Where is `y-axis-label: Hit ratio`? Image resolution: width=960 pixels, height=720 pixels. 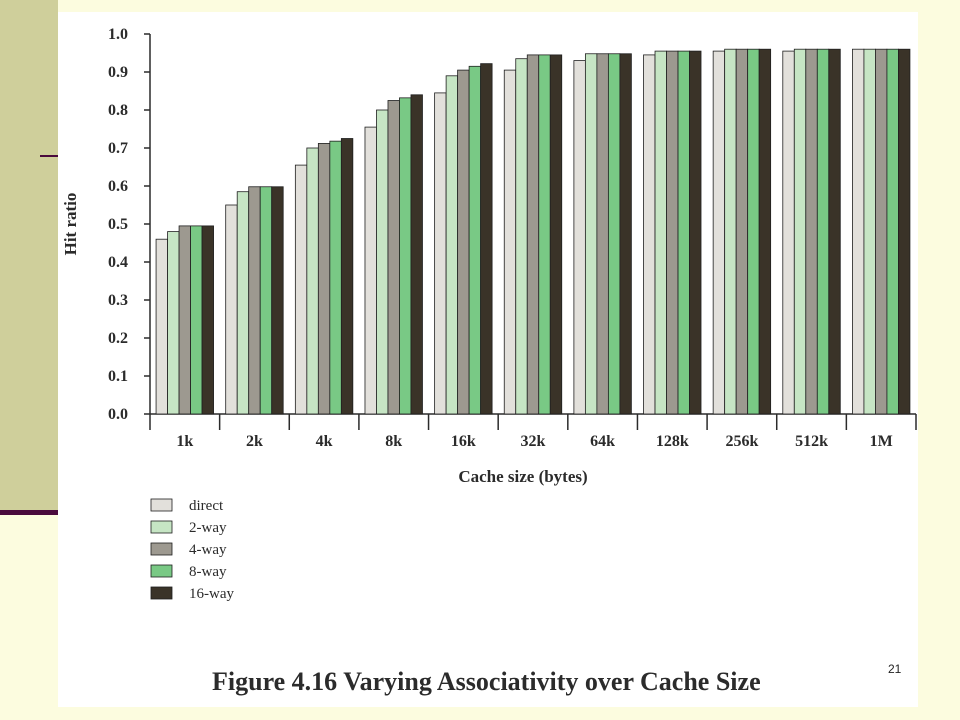 y-axis-label: Hit ratio is located at coordinates (70, 224).